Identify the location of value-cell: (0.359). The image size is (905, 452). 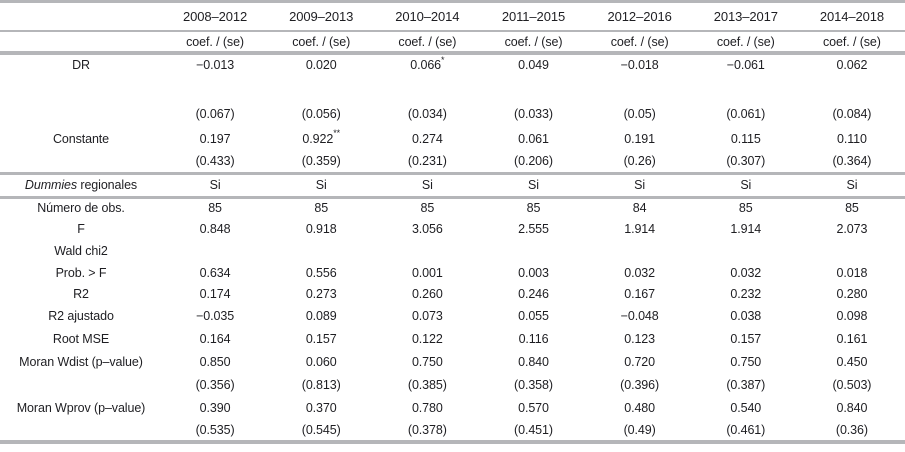
(321, 161).